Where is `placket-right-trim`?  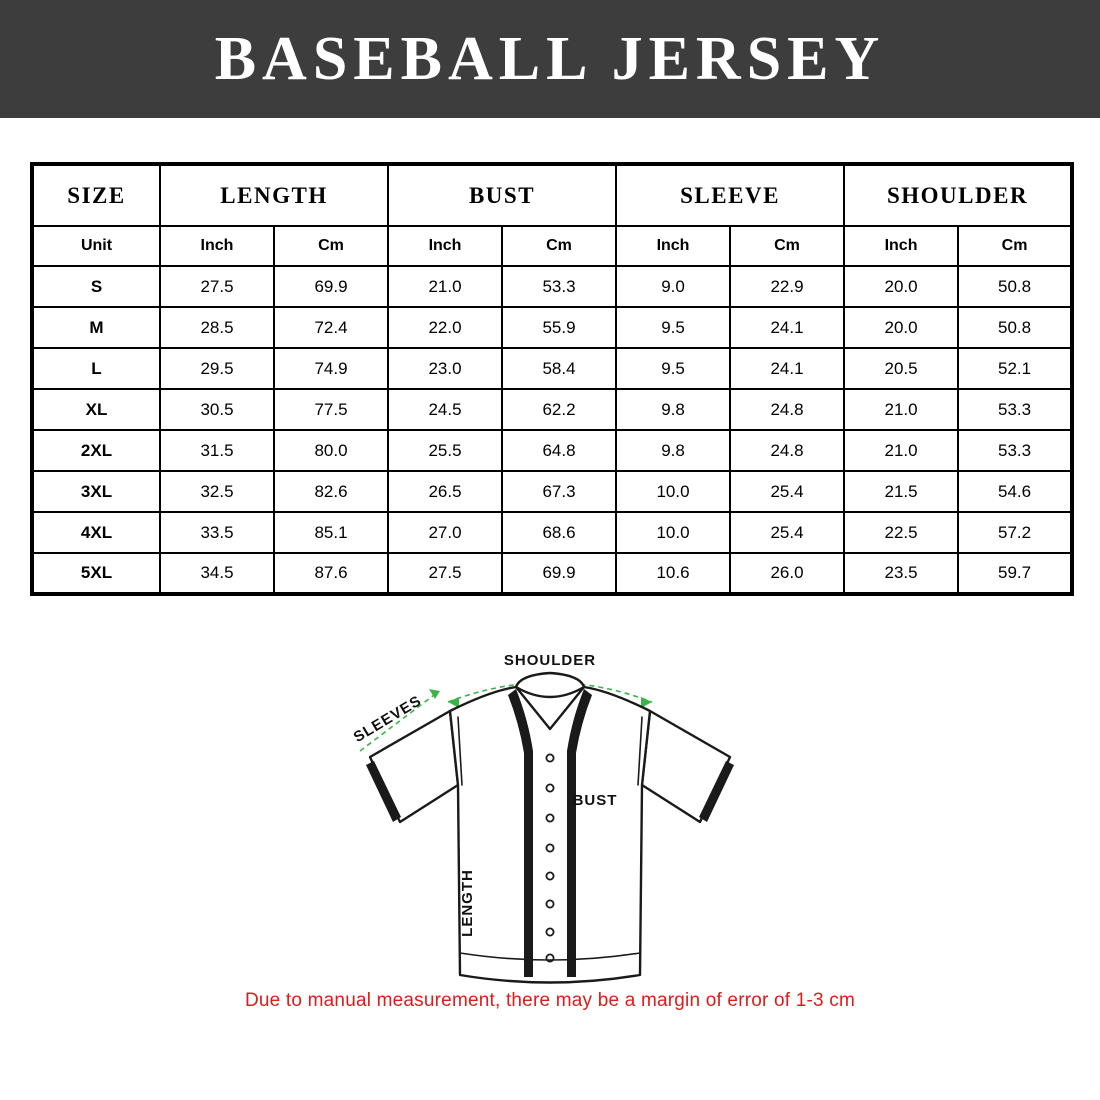
placket-right-trim is located at coordinates (579, 833).